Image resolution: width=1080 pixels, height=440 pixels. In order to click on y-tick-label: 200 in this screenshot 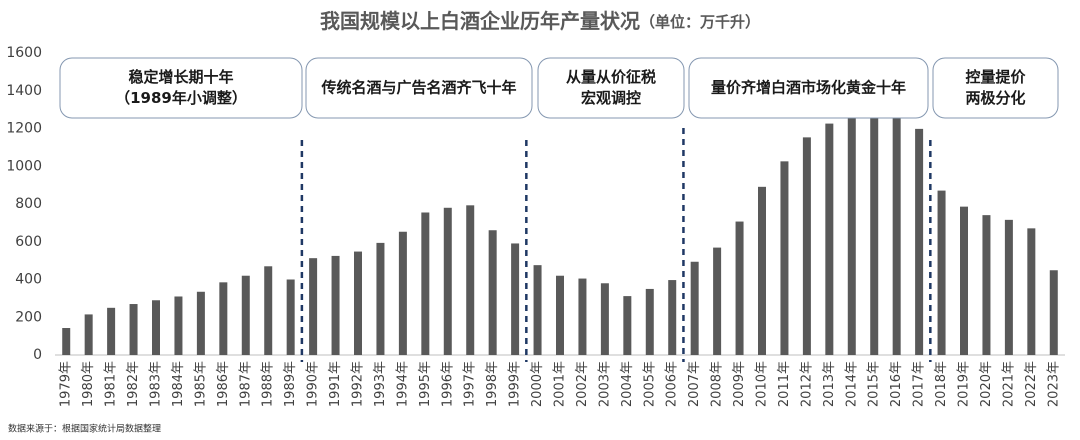, I will do `click(28, 317)`.